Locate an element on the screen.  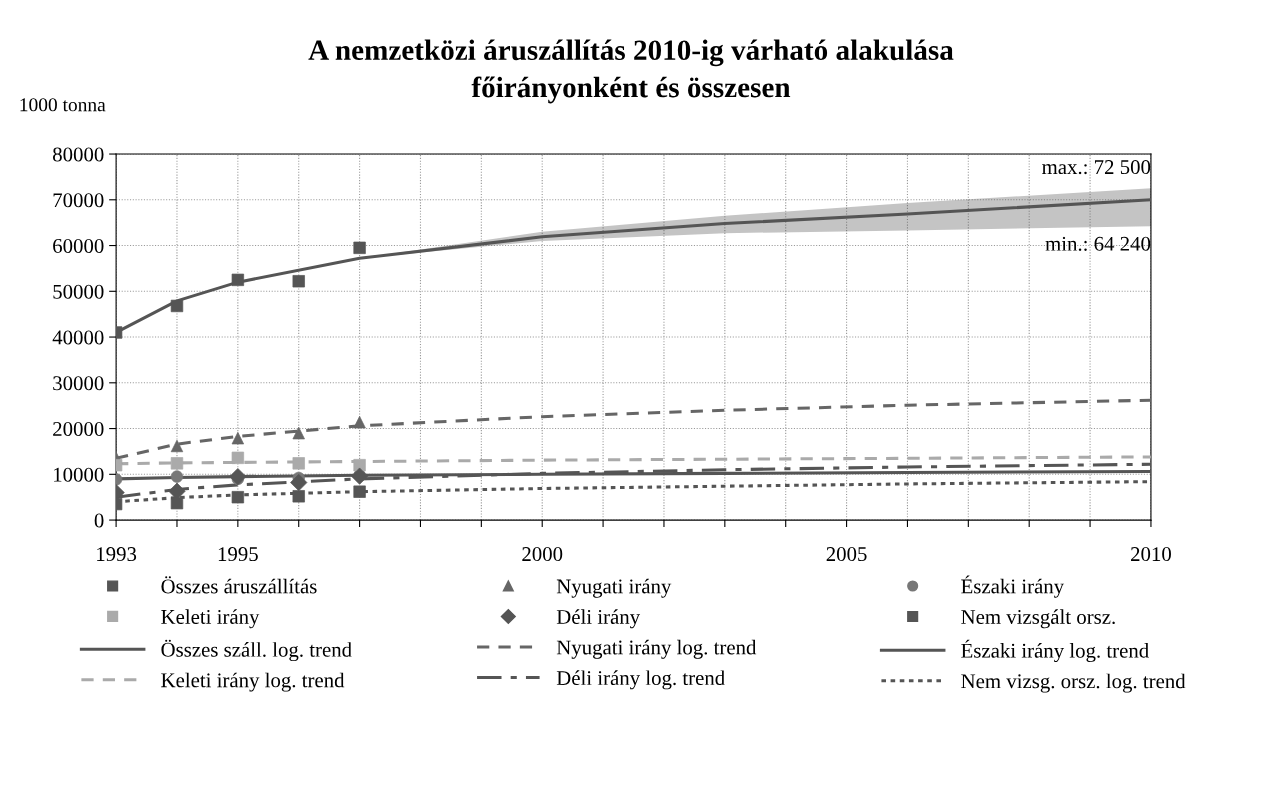
x-tick-label: 1993 is located at coordinates (117, 554).